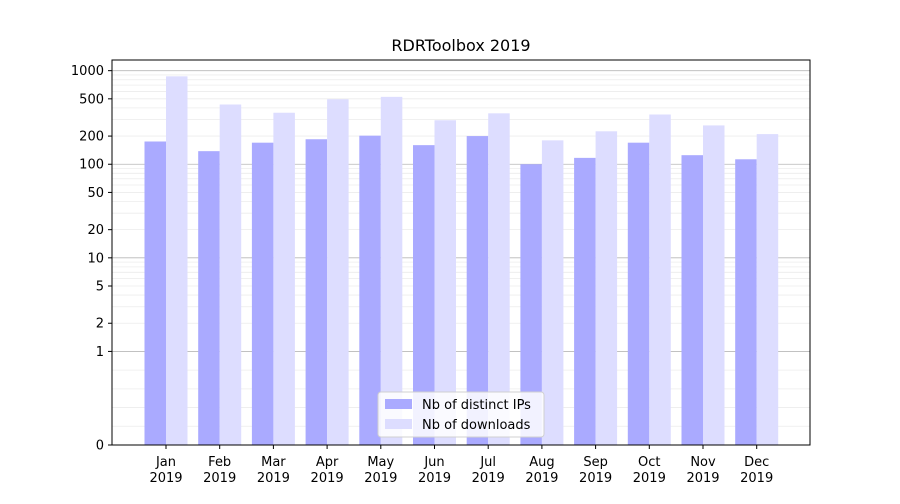  What do you see at coordinates (100, 352) in the screenshot?
I see `y-tick-label: 1` at bounding box center [100, 352].